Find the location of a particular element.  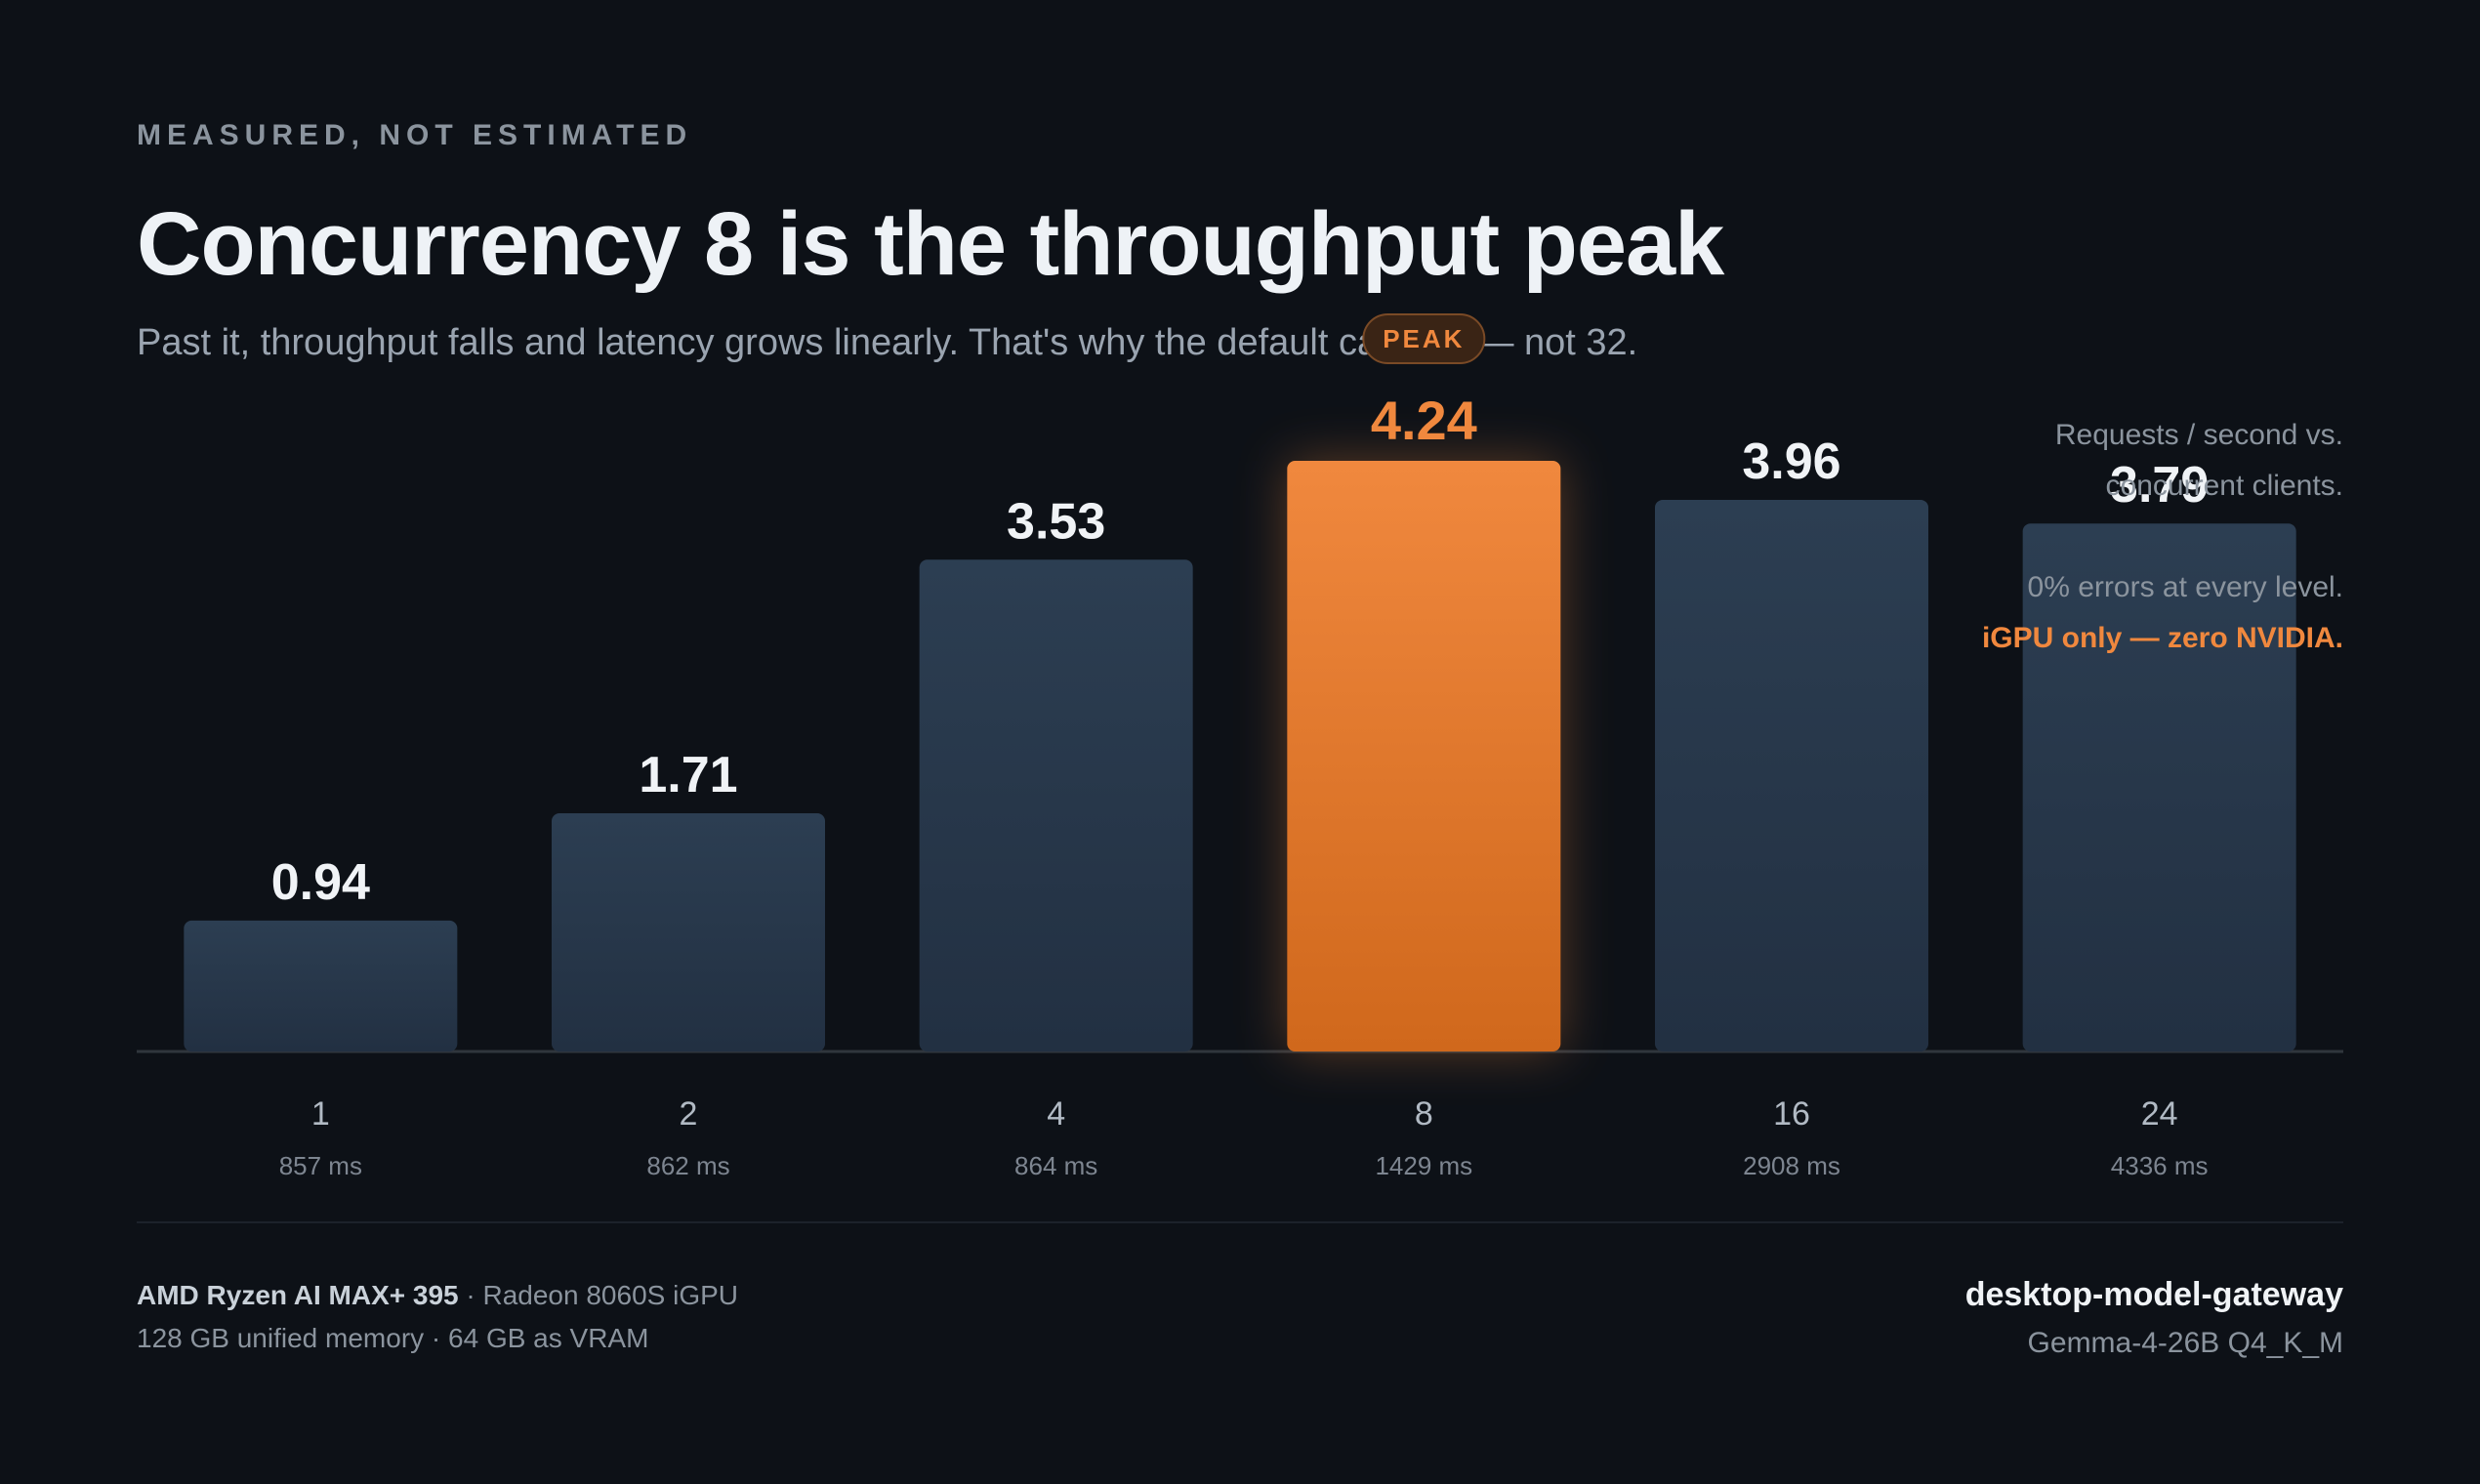

latency-label-8: 1429 ms is located at coordinates (1423, 1166).